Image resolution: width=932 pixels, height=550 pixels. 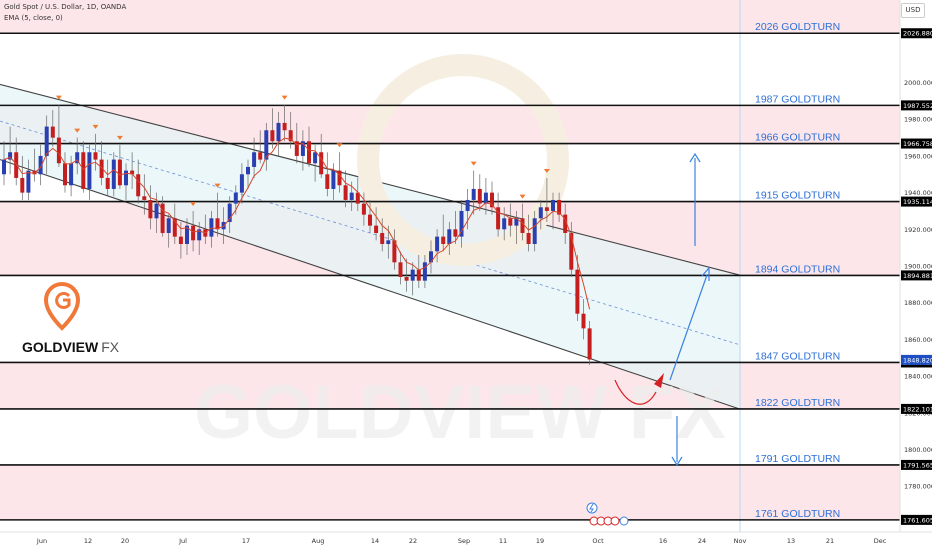 I want to click on currency-button: USD, so click(x=913, y=10).